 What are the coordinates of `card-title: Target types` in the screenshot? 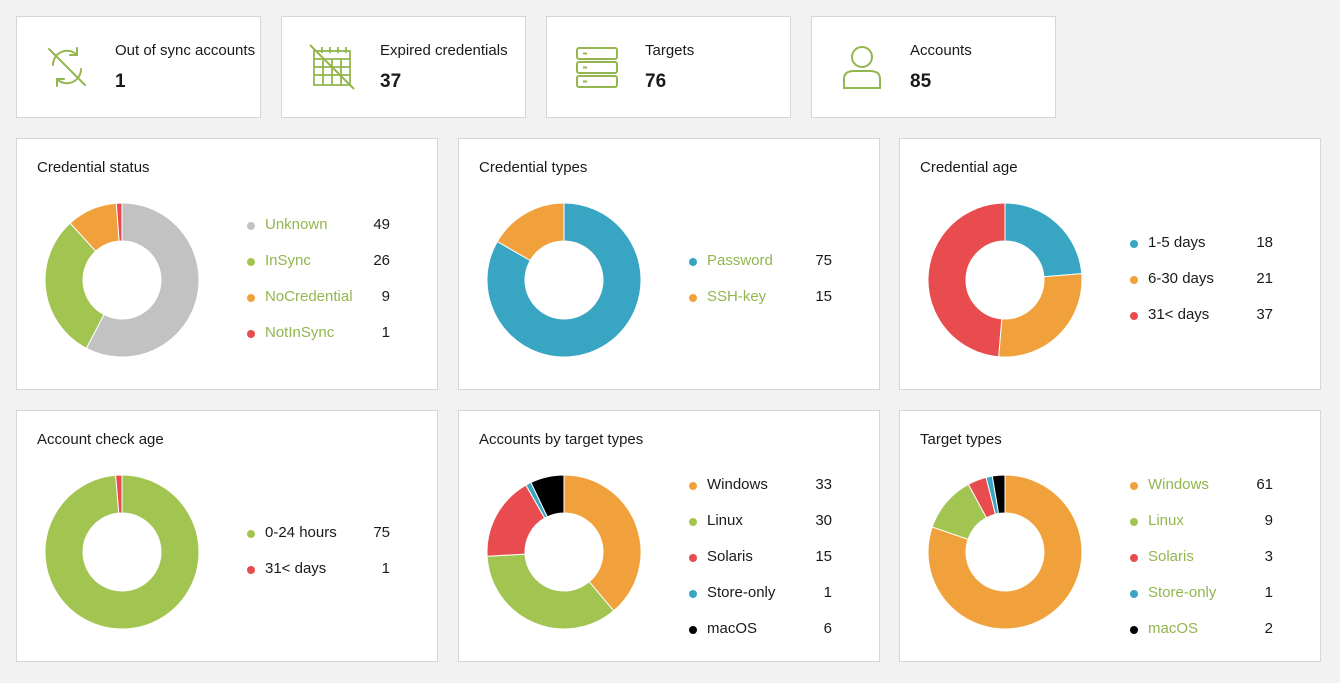 It's located at (961, 439).